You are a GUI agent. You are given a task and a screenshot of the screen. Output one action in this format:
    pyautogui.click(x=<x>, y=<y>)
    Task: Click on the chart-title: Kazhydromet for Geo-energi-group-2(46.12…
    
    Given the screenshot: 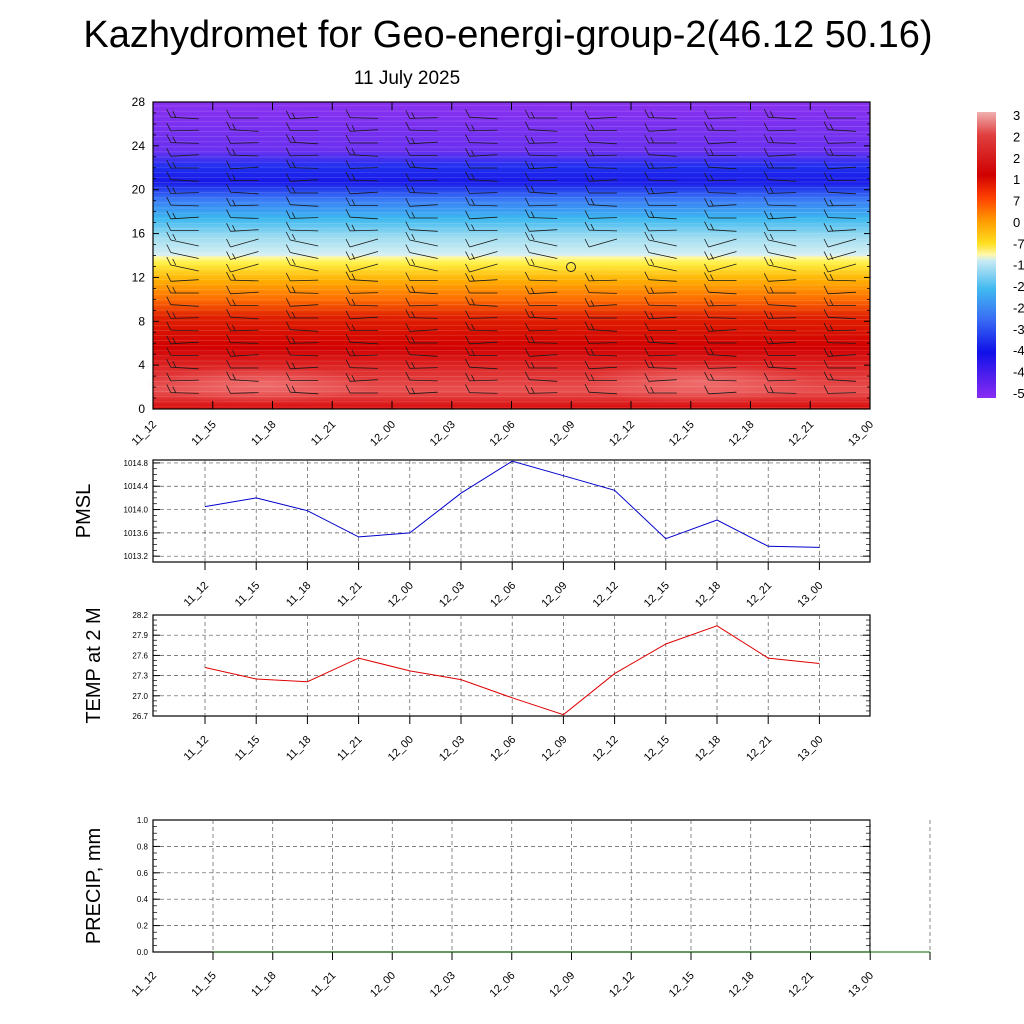 What is the action you would take?
    pyautogui.click(x=507, y=35)
    